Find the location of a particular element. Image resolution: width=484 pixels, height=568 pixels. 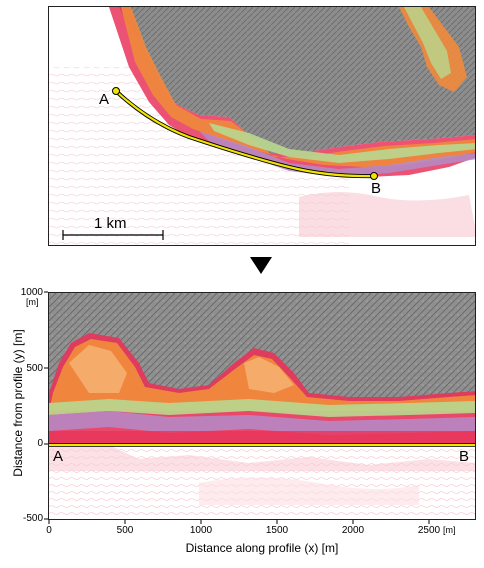

bottom-point-b-label: B is located at coordinates (464, 456).